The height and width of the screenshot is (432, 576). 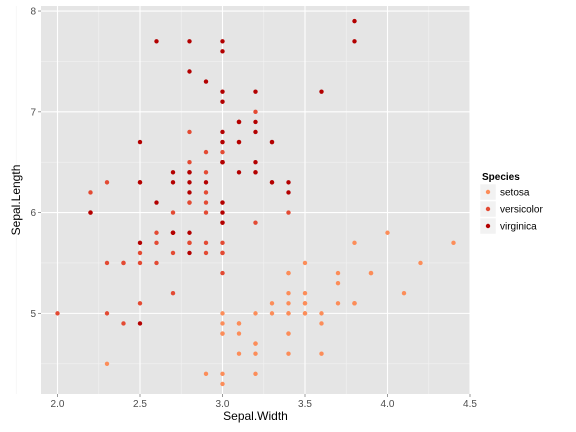 What do you see at coordinates (255, 416) in the screenshot?
I see `x-axis-title: Sepal.Width` at bounding box center [255, 416].